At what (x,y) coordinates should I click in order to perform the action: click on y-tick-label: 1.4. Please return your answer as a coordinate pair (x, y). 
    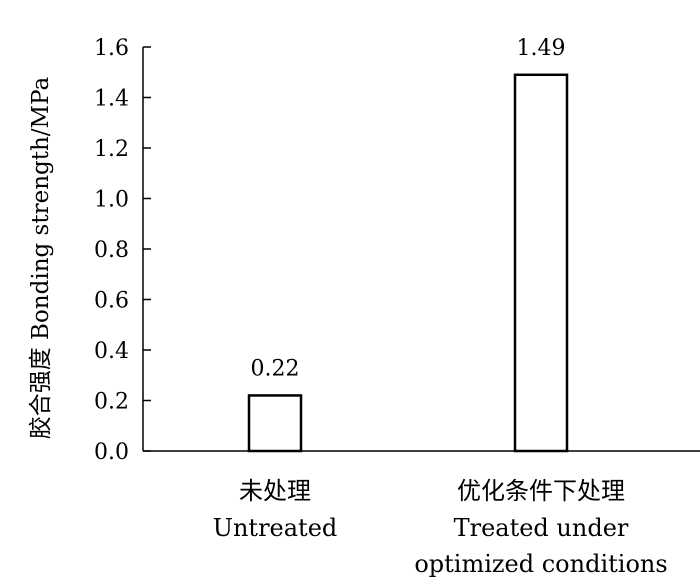
    Looking at the image, I should click on (111, 99).